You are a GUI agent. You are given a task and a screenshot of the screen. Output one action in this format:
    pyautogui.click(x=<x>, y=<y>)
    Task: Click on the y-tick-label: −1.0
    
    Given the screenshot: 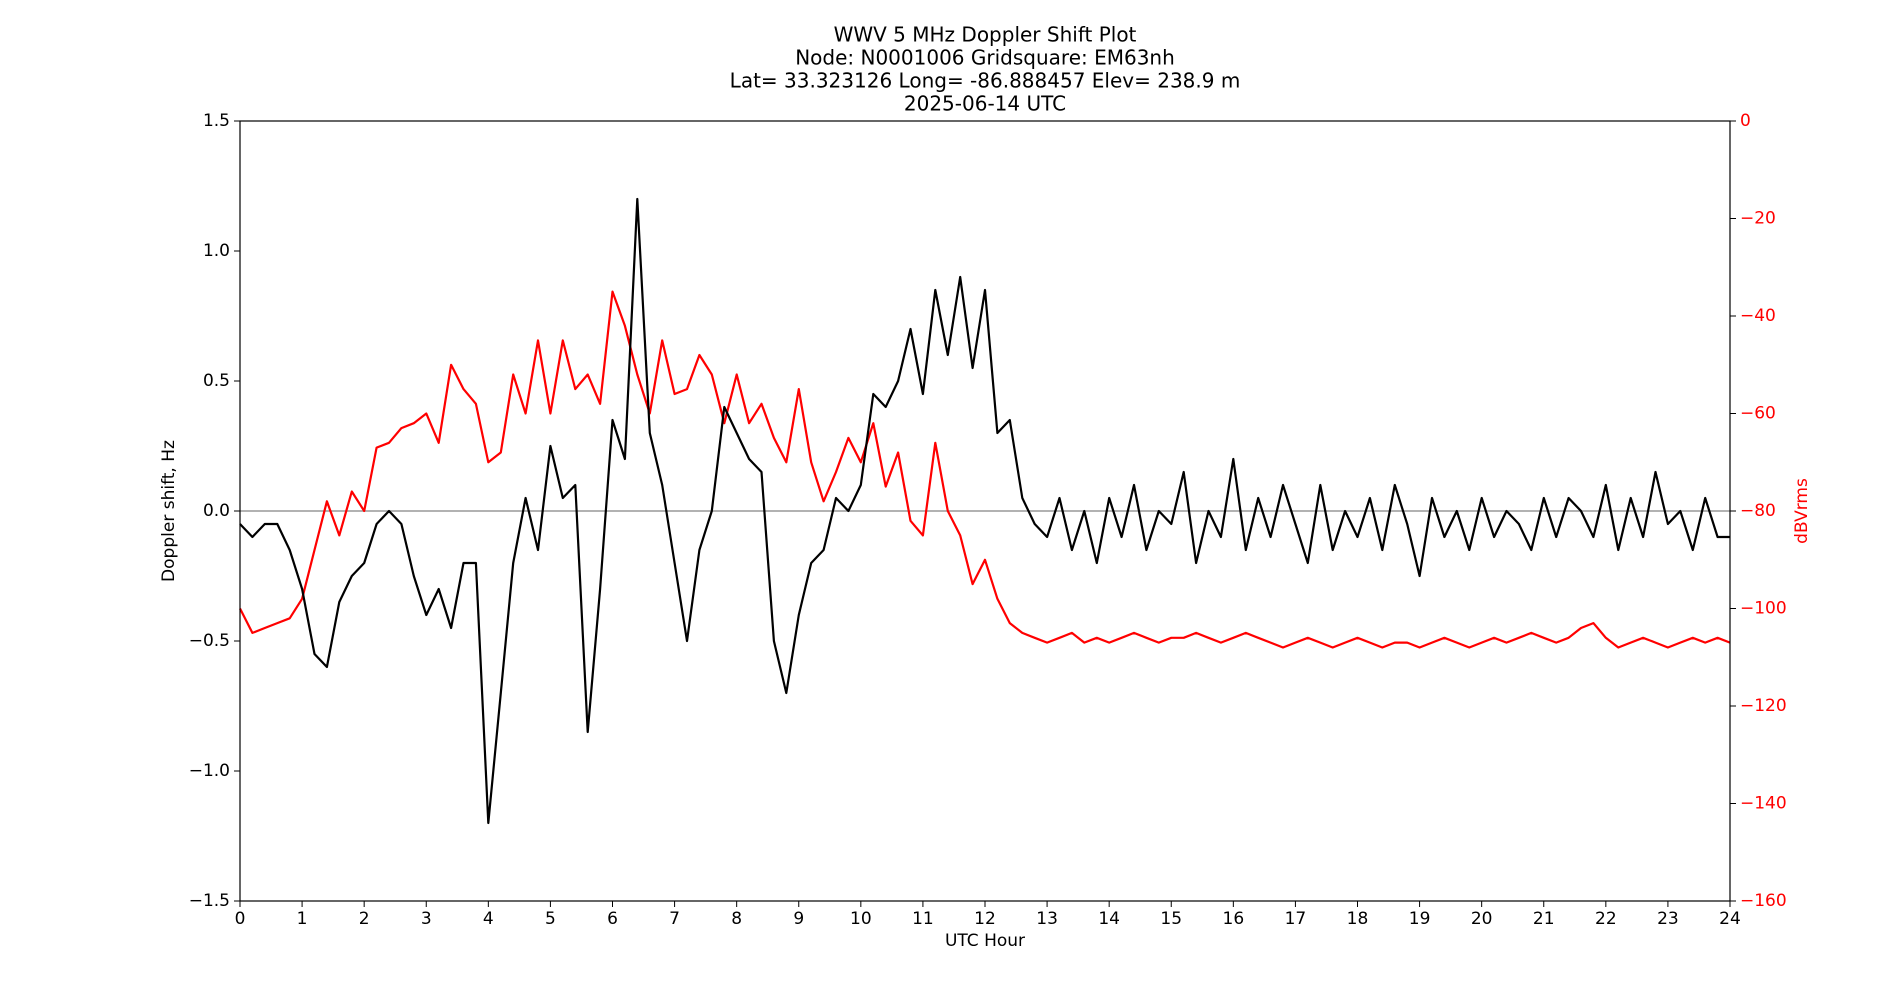 What is the action you would take?
    pyautogui.click(x=209, y=771)
    